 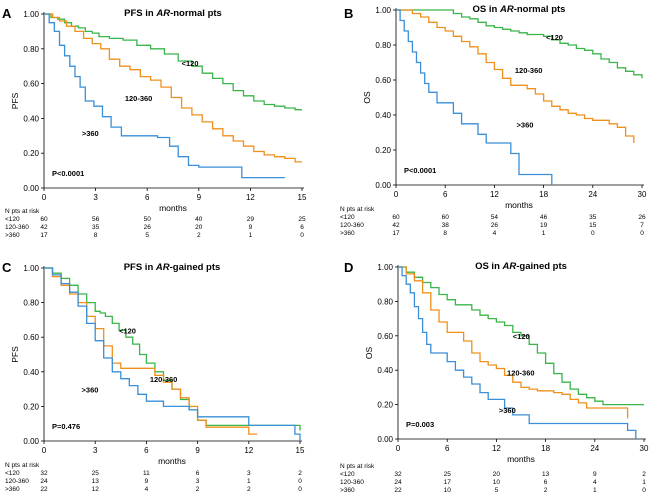 What do you see at coordinates (199, 197) in the screenshot?
I see `x-tick-label: 9` at bounding box center [199, 197].